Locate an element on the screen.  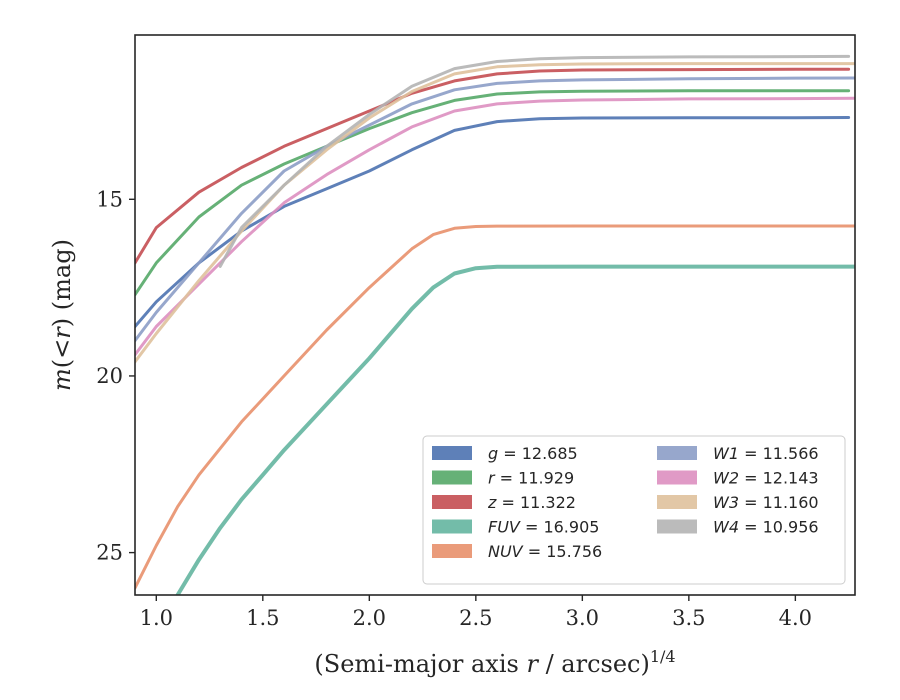
legend-label-w1: W1 = 11.566 is located at coordinates (766, 453).